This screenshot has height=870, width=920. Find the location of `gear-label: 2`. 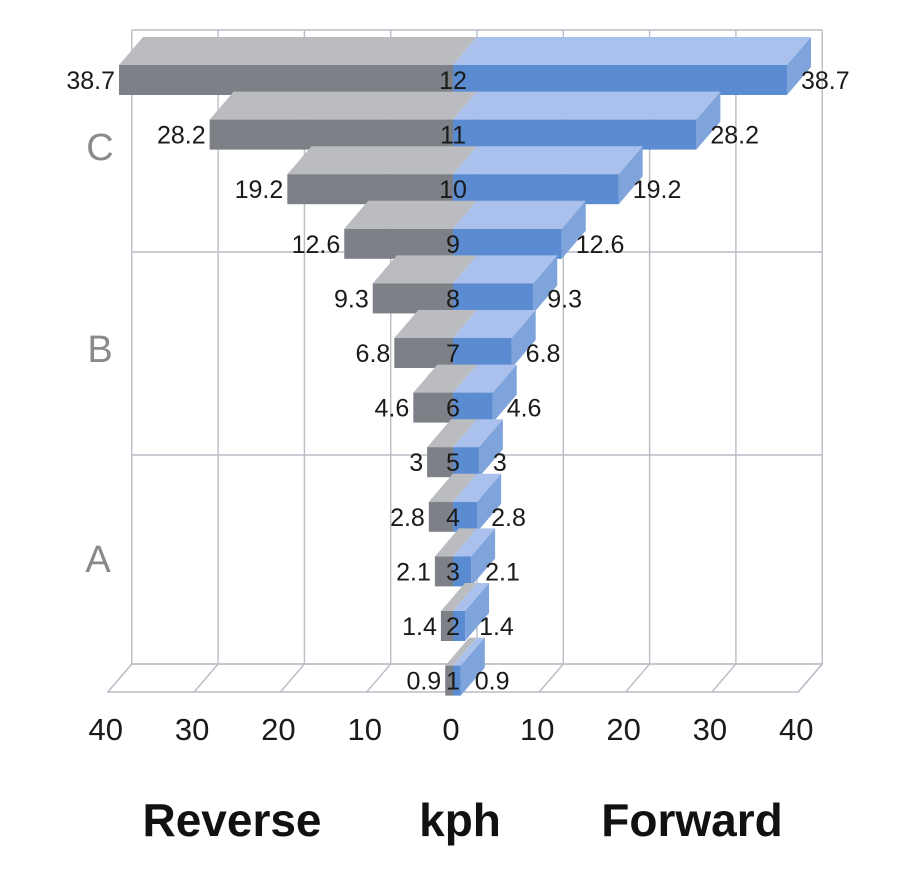

gear-label: 2 is located at coordinates (453, 627).